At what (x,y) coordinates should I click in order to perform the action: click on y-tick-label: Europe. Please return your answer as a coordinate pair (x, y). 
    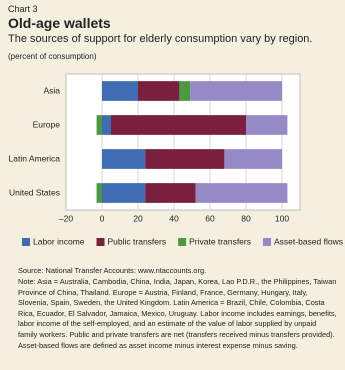
    Looking at the image, I should click on (47, 124).